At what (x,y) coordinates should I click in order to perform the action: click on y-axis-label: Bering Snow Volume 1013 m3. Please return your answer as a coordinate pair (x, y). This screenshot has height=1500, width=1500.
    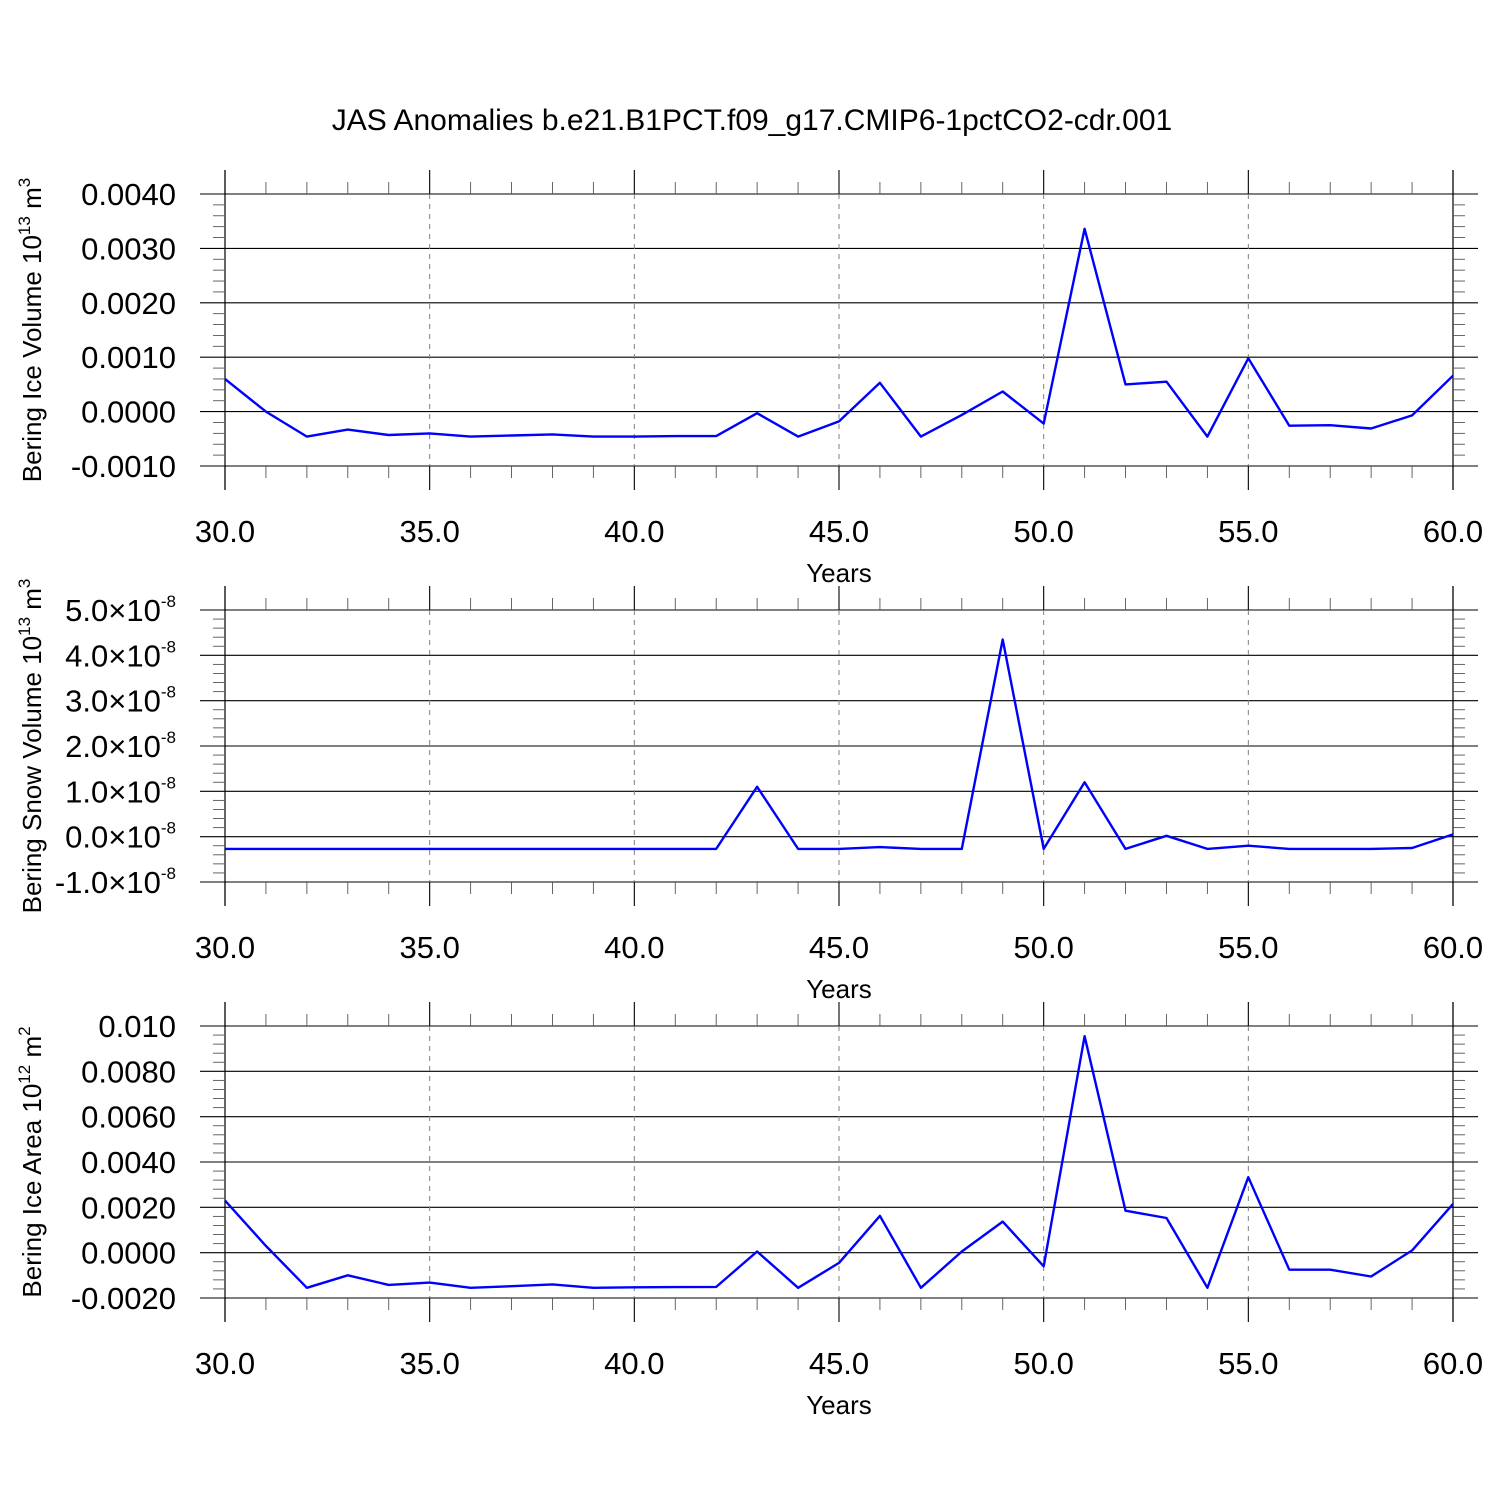
    Looking at the image, I should click on (31, 746).